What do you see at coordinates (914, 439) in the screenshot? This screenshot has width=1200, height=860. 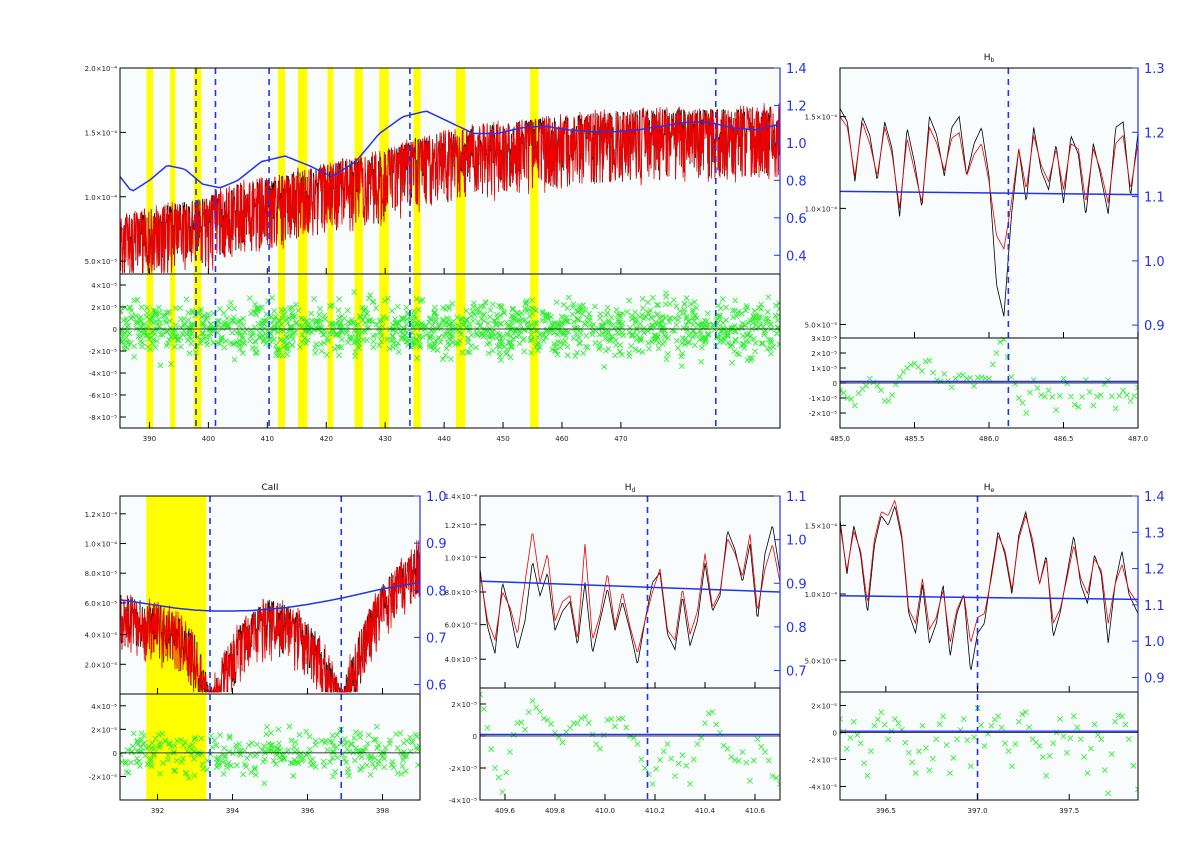 I see `x-tick-label: 485.5` at bounding box center [914, 439].